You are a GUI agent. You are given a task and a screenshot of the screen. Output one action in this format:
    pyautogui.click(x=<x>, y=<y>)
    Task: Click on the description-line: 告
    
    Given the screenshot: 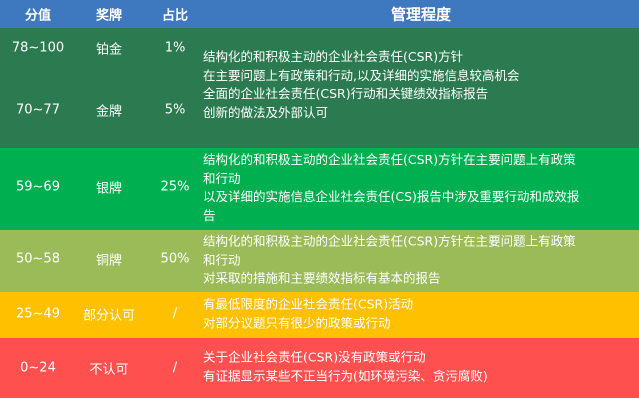 What is the action you would take?
    pyautogui.click(x=209, y=215)
    